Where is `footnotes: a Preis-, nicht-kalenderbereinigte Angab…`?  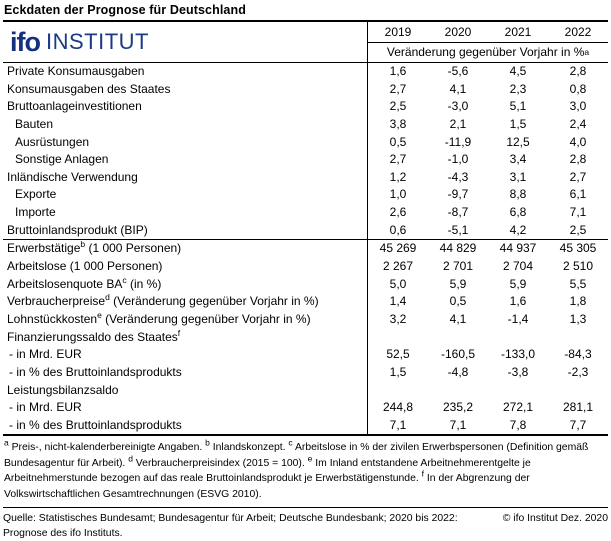
footnotes: a Preis-, nicht-kalenderbereinigte Angab… is located at coordinates (305, 472).